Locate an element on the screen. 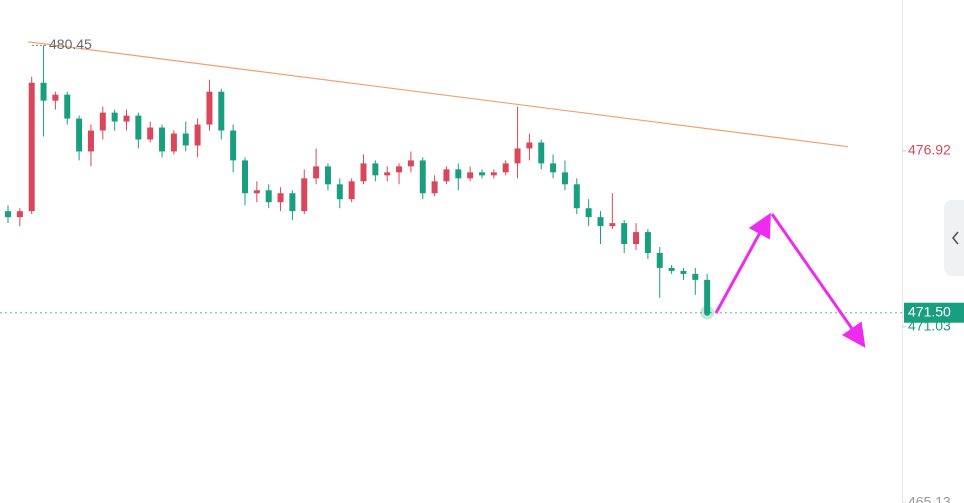 The width and height of the screenshot is (964, 503). arrow-up is located at coordinates (742, 263).